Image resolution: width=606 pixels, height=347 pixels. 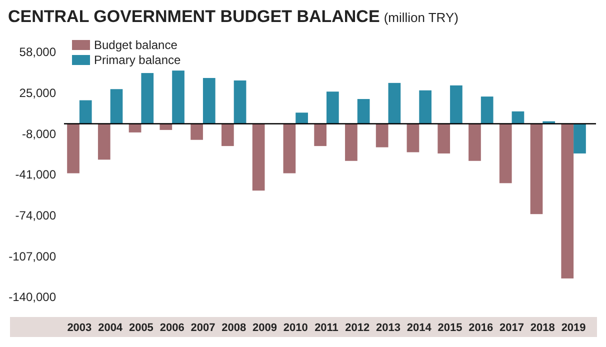 I want to click on chart-subtitle: (million TRY), so click(x=421, y=17).